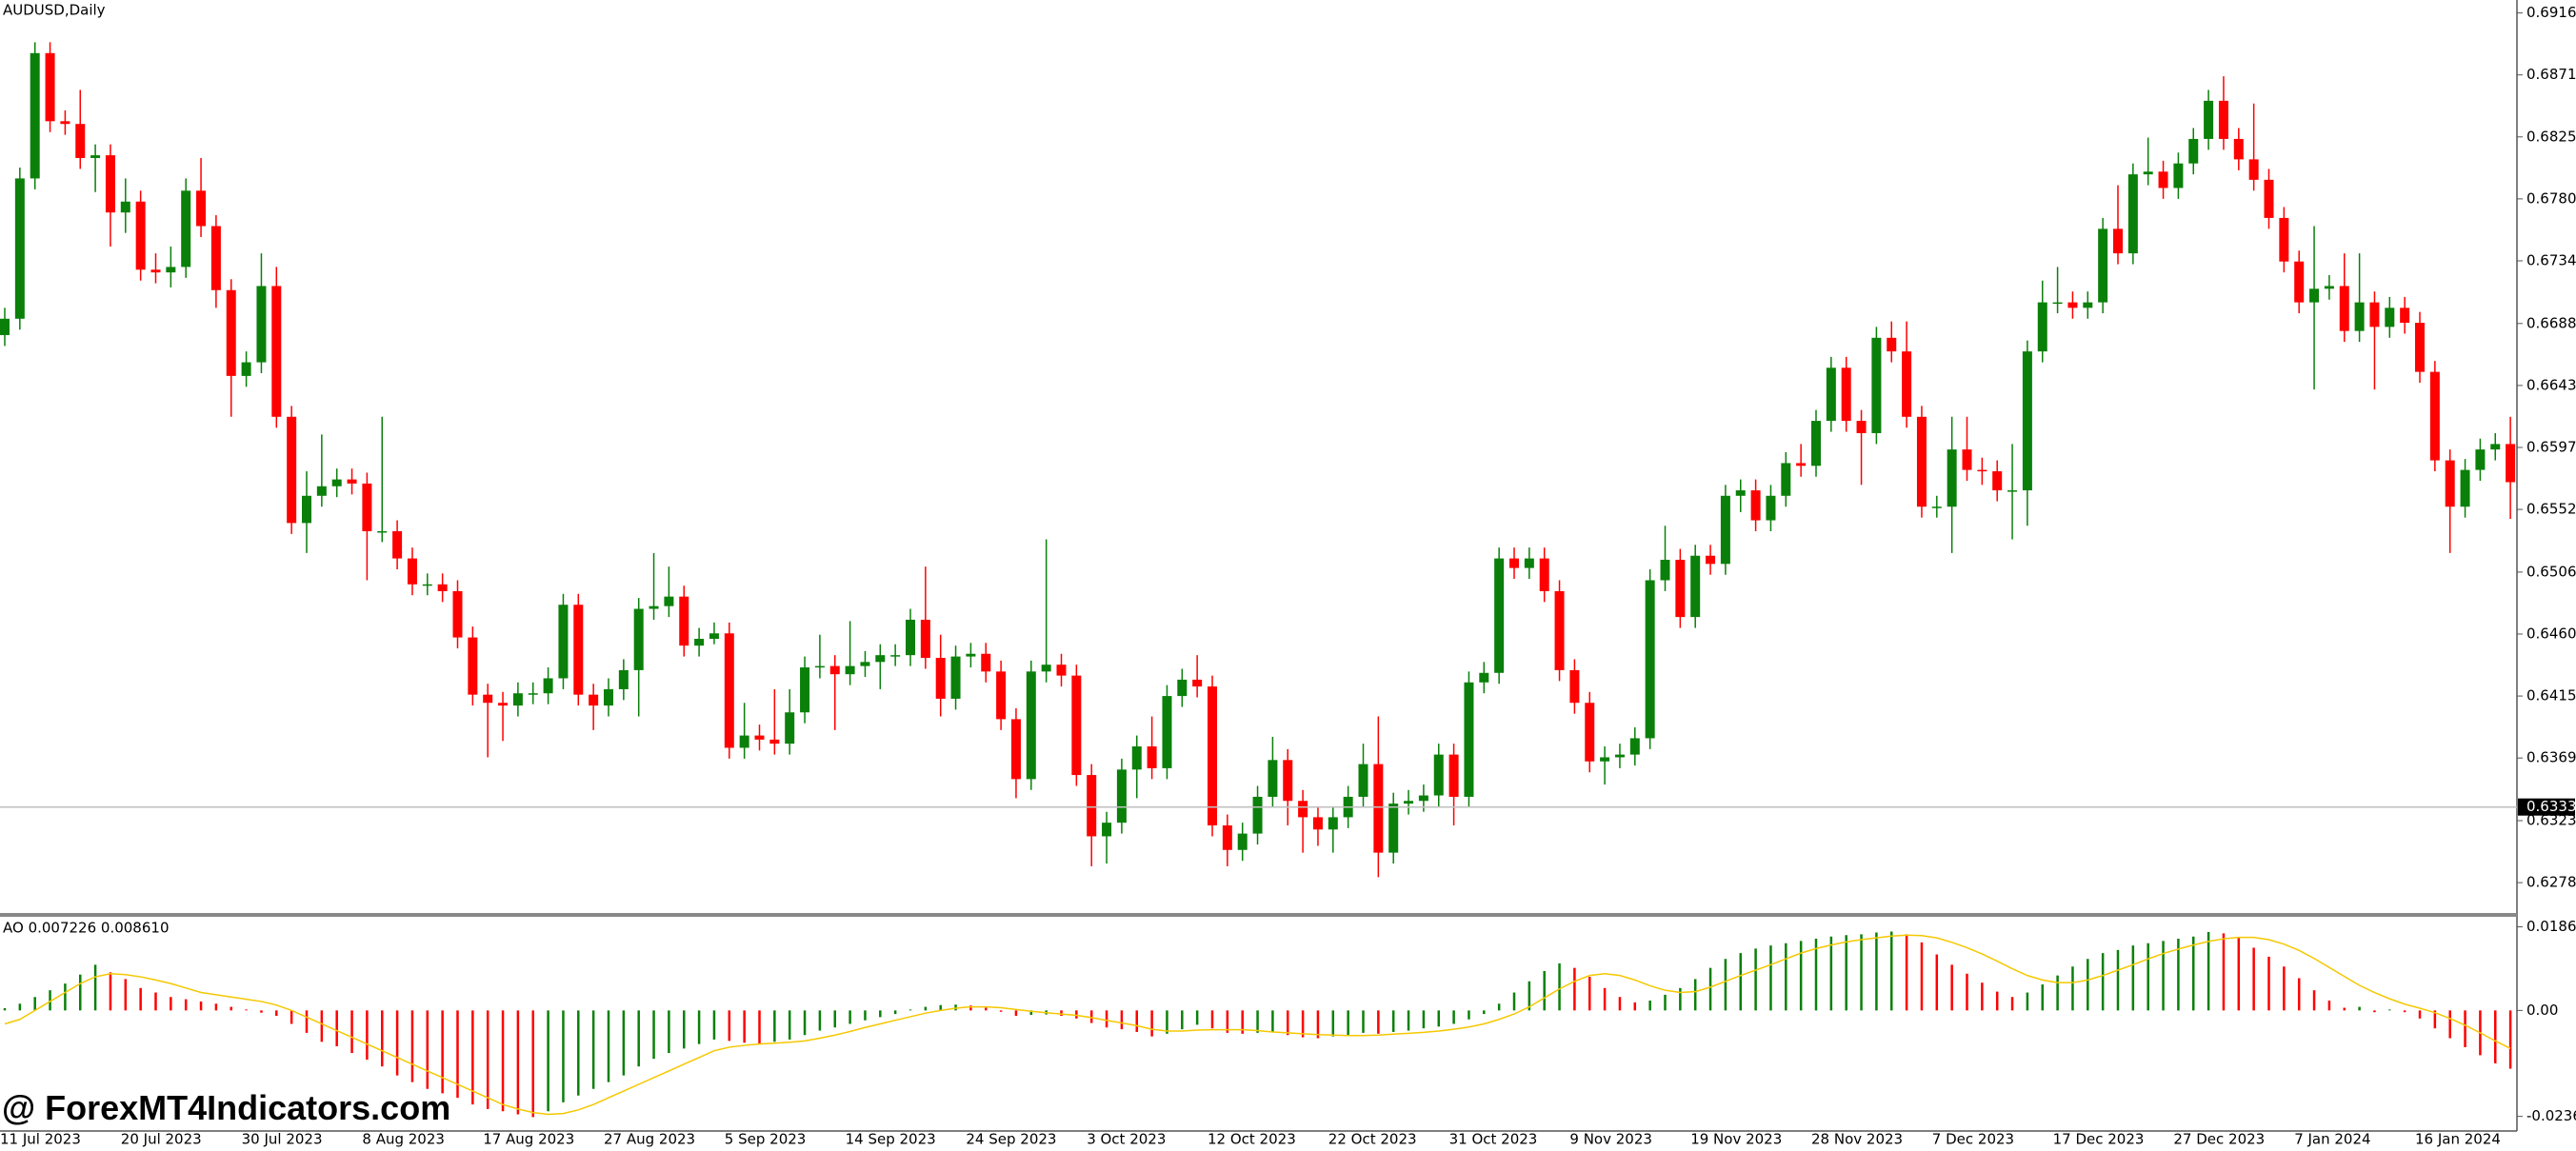 This screenshot has height=1151, width=2576. Describe the element at coordinates (1493, 1139) in the screenshot. I see `x-tick-label: 31 Oct 2023` at that location.